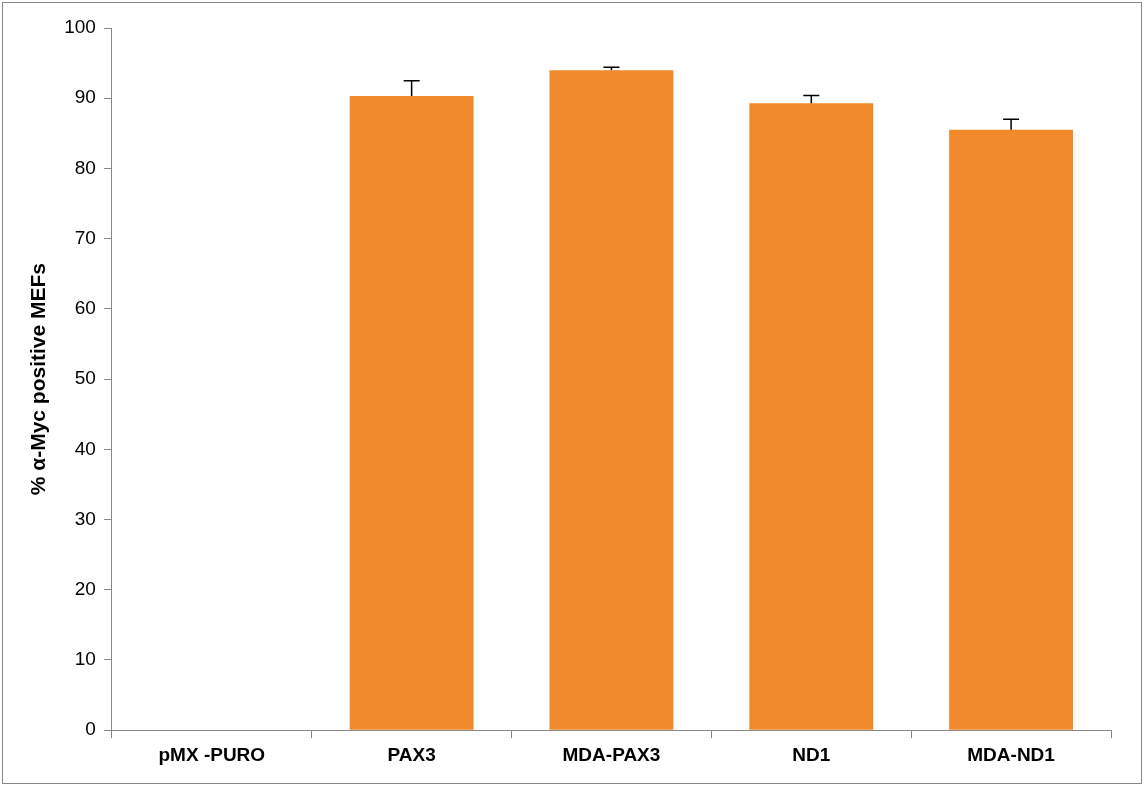  I want to click on y-tick-label: 40, so click(85, 448).